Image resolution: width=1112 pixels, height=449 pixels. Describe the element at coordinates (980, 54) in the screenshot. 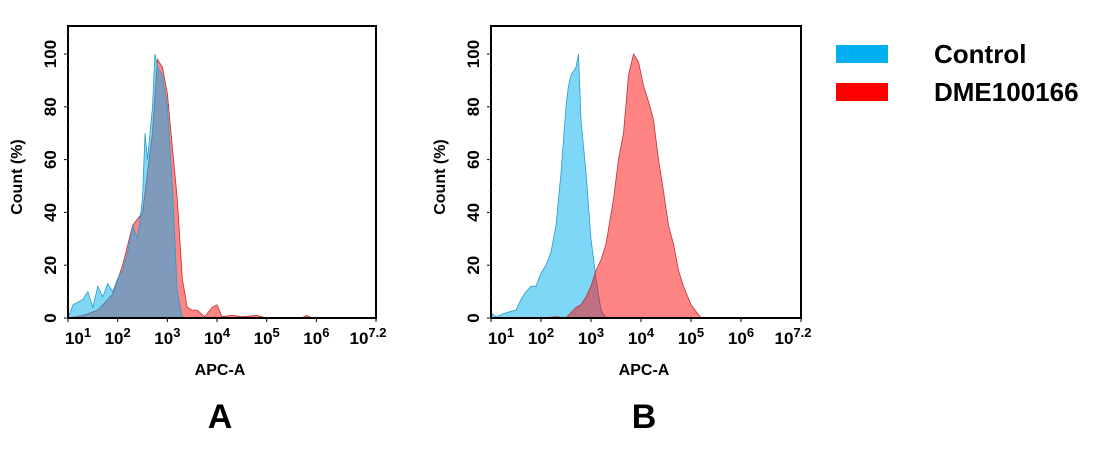

I see `legend-label-control: Control` at that location.